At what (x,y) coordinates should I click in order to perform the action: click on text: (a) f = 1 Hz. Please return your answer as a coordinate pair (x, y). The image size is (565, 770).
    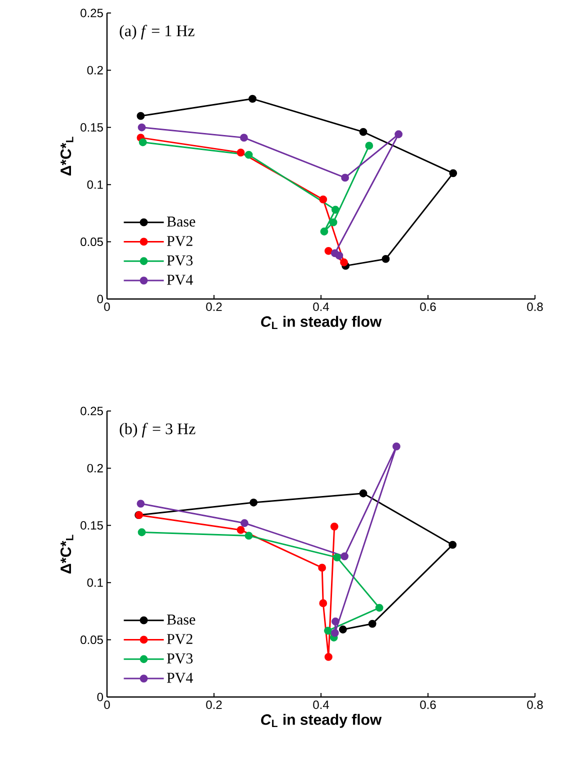
    Looking at the image, I should click on (157, 32).